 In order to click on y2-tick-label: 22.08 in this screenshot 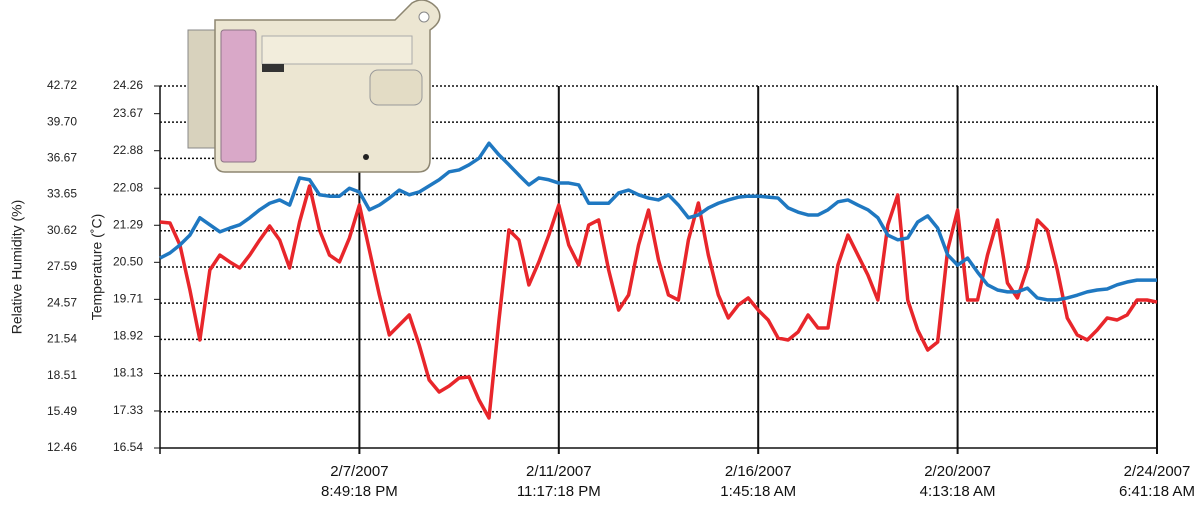, I will do `click(128, 187)`.